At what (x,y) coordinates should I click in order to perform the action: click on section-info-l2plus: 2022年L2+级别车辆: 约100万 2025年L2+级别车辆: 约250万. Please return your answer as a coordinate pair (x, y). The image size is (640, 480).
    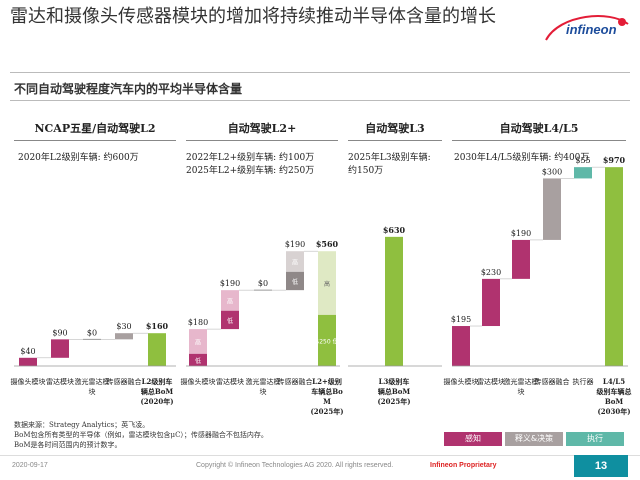
    Looking at the image, I should click on (250, 165).